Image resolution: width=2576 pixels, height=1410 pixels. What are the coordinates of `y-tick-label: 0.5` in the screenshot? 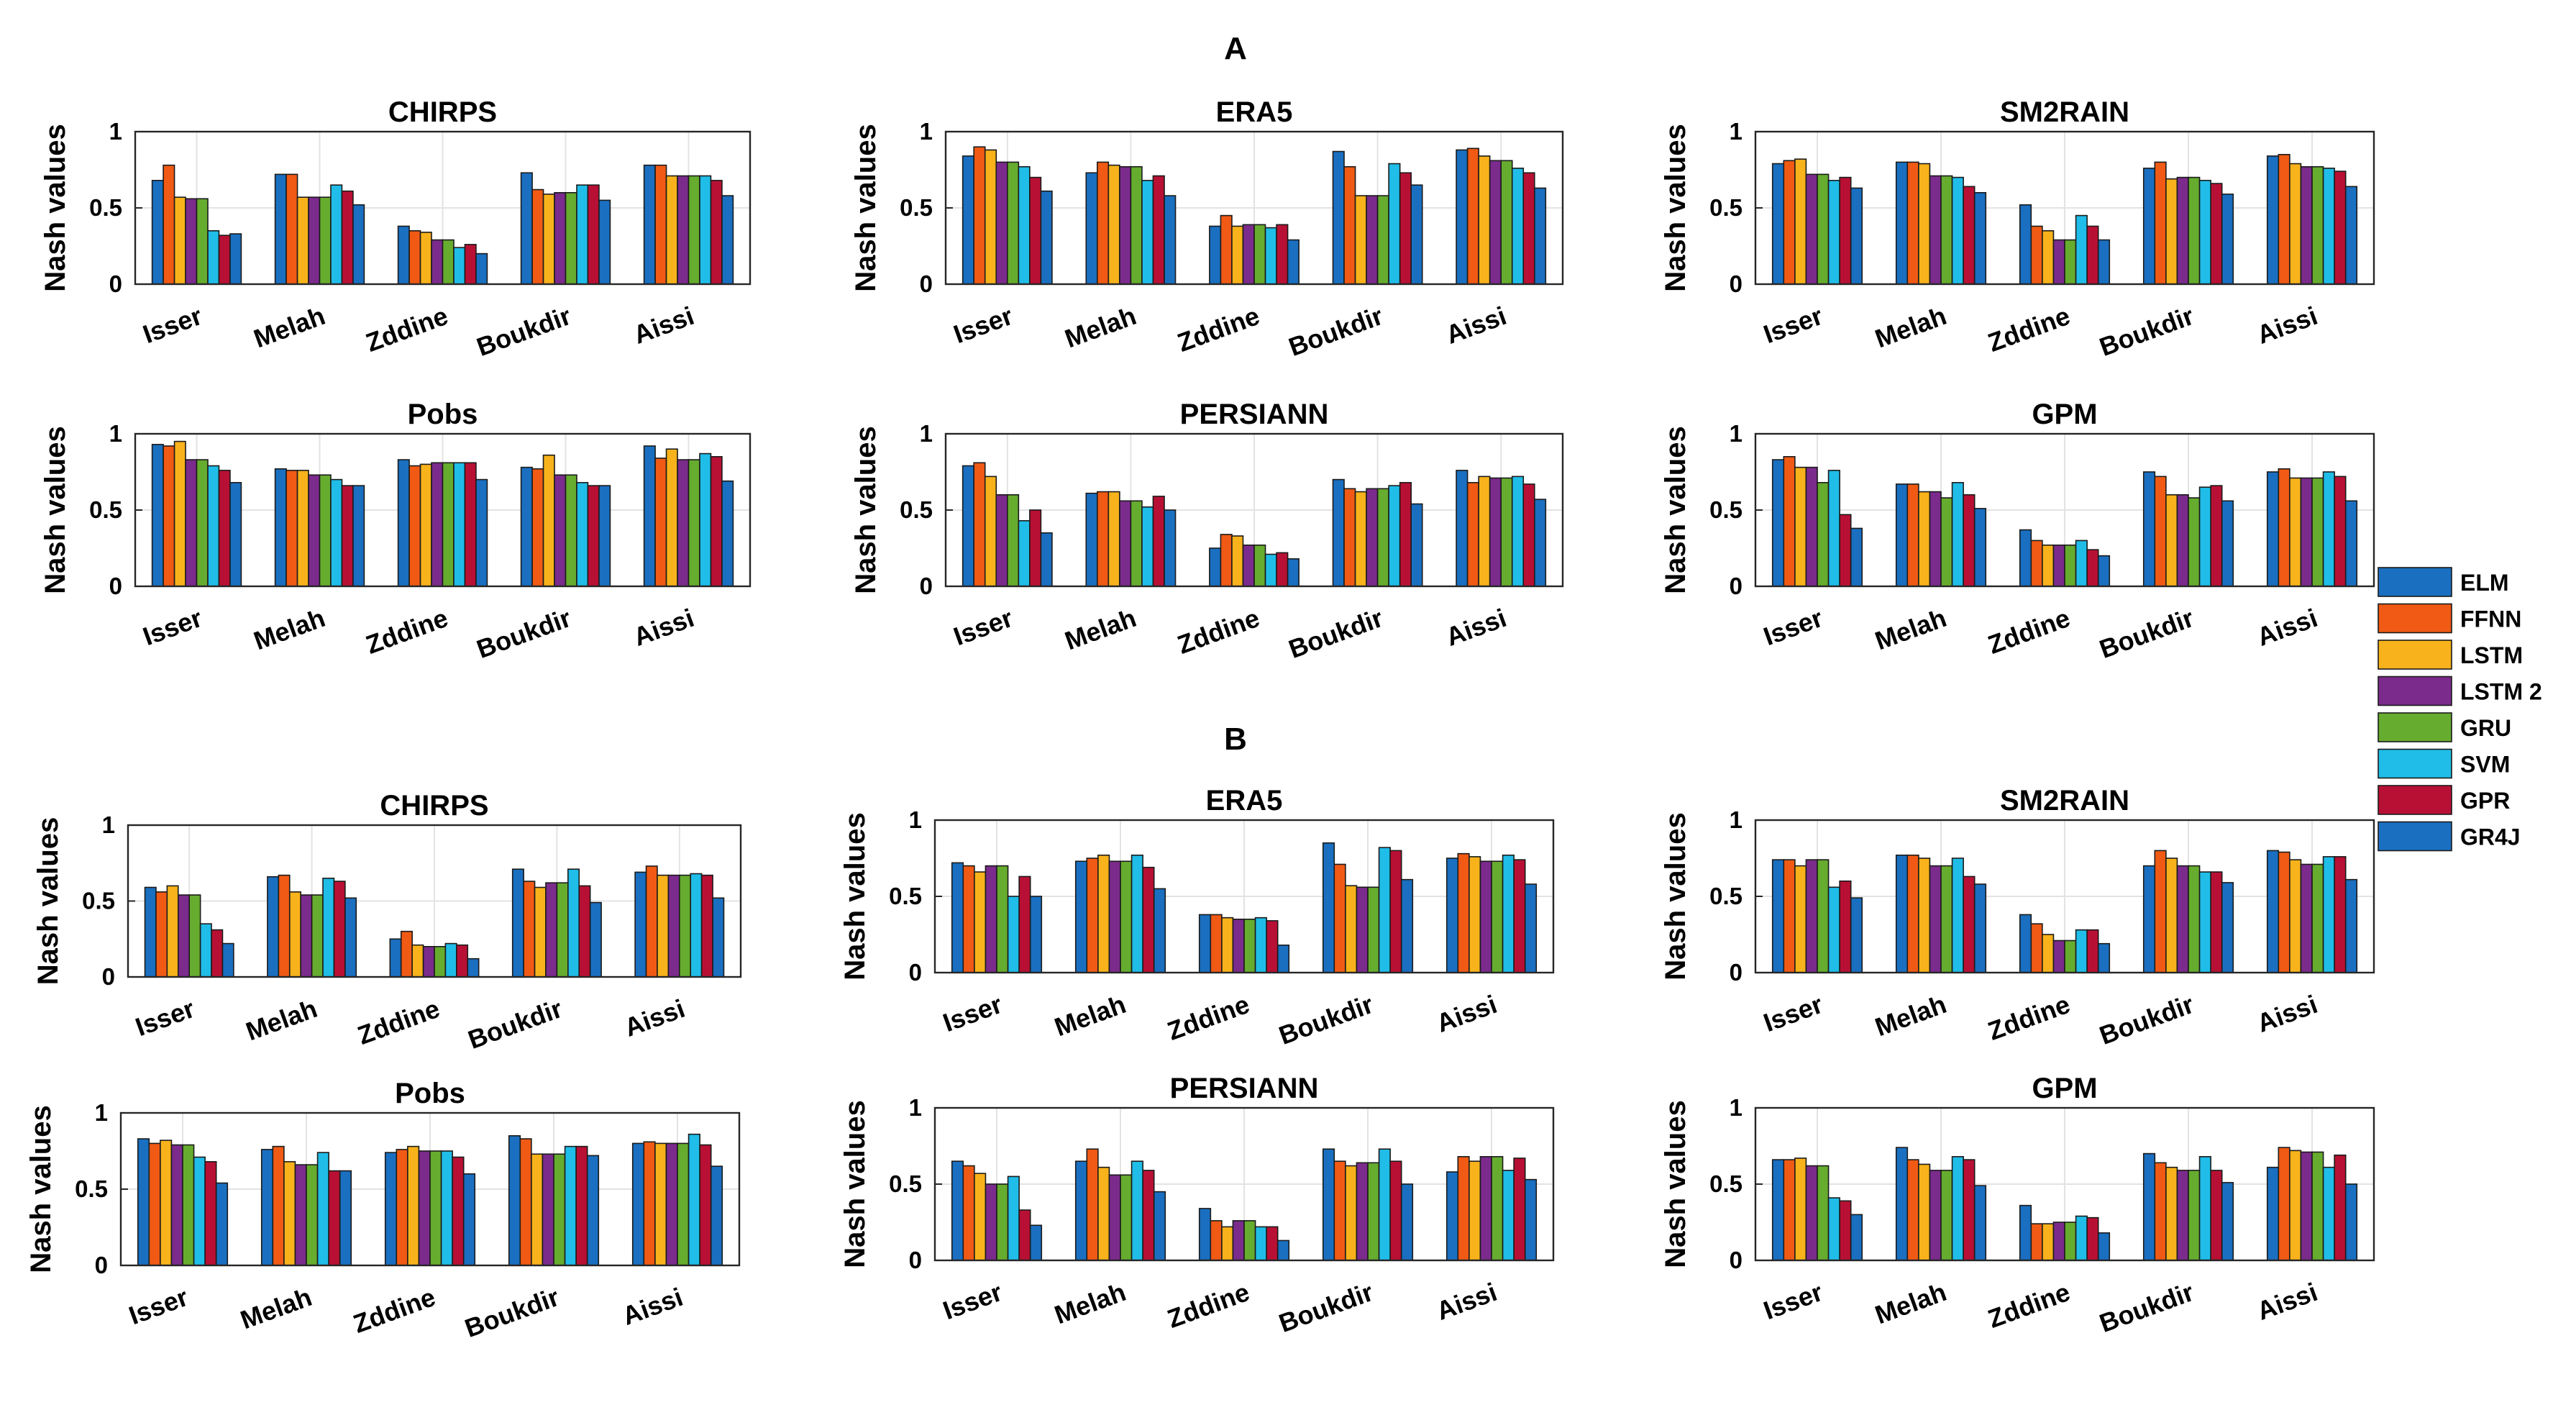 It's located at (98, 901).